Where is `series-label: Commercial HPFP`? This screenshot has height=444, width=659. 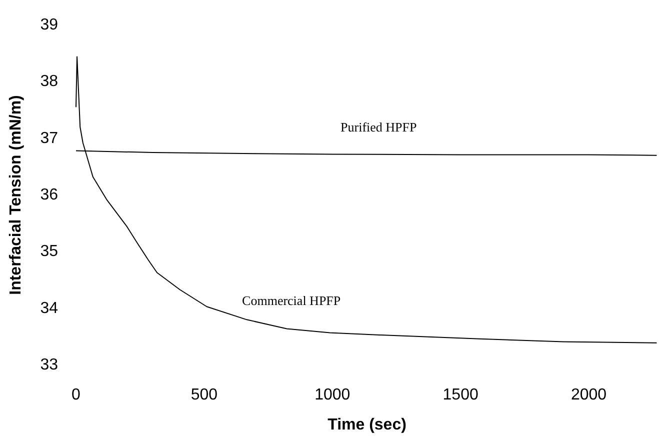
series-label: Commercial HPFP is located at coordinates (291, 300).